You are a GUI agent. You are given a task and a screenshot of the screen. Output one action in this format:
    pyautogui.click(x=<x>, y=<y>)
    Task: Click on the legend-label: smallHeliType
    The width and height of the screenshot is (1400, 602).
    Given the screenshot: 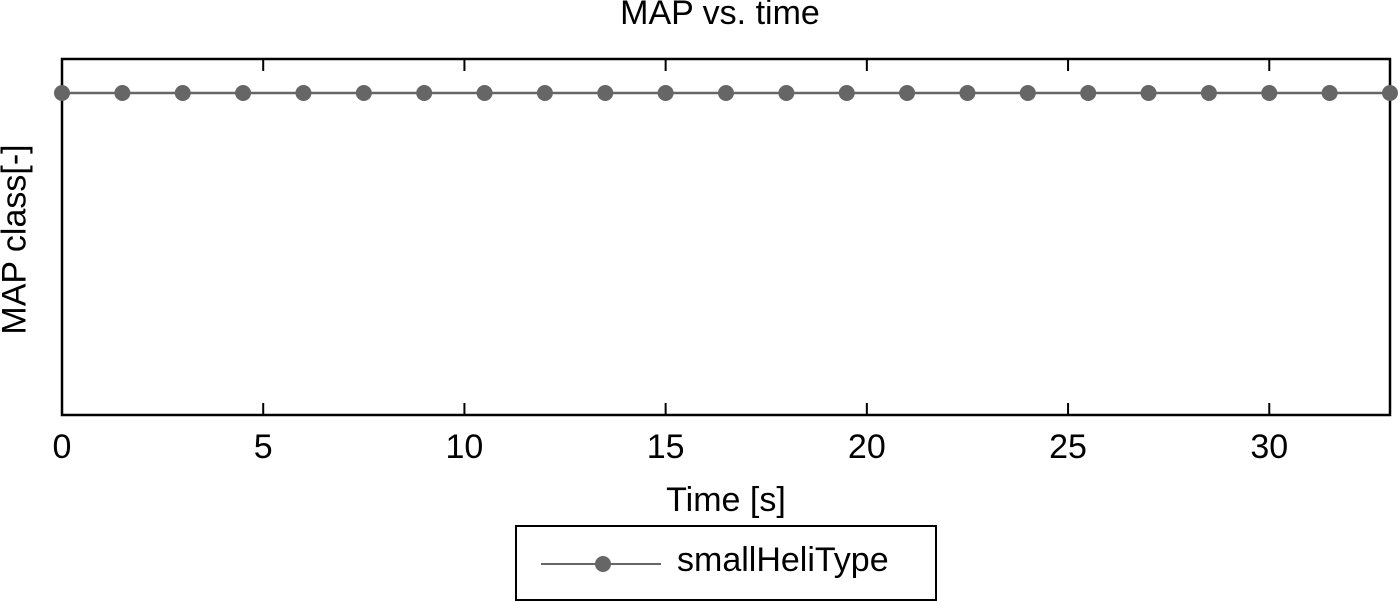 What is the action you would take?
    pyautogui.click(x=783, y=560)
    